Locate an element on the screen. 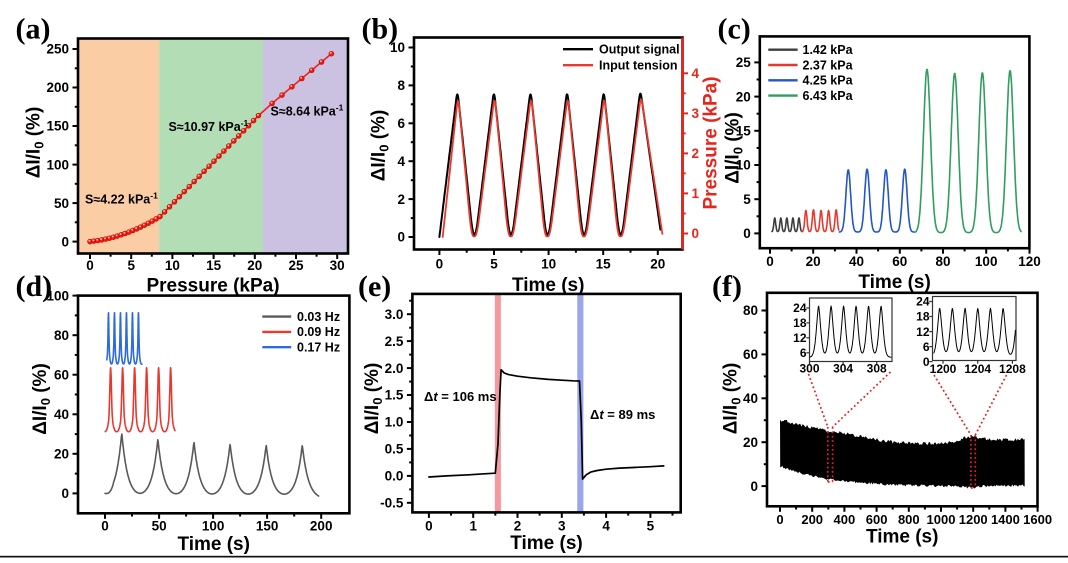 The width and height of the screenshot is (1068, 563). svg-text: 308 is located at coordinates (877, 369).